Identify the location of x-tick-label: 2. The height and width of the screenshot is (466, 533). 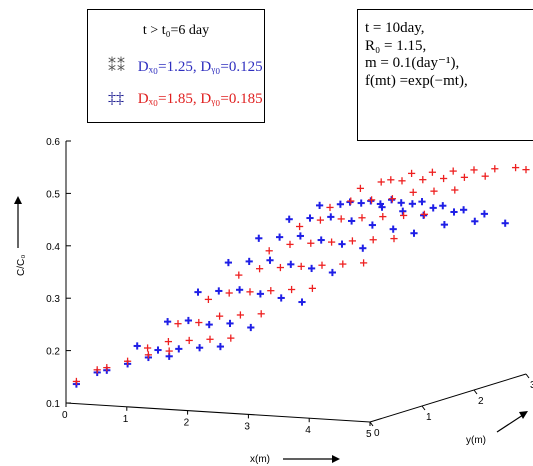
(187, 423).